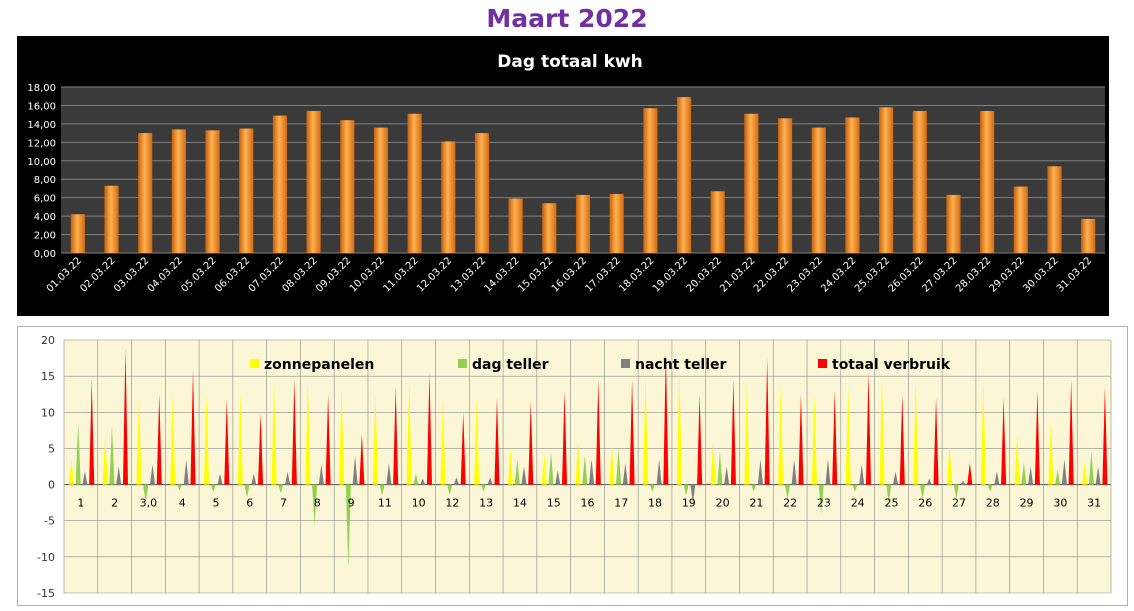 This screenshot has width=1134, height=611. Describe the element at coordinates (249, 503) in the screenshot. I see `chart2-xtick-label: 6` at that location.